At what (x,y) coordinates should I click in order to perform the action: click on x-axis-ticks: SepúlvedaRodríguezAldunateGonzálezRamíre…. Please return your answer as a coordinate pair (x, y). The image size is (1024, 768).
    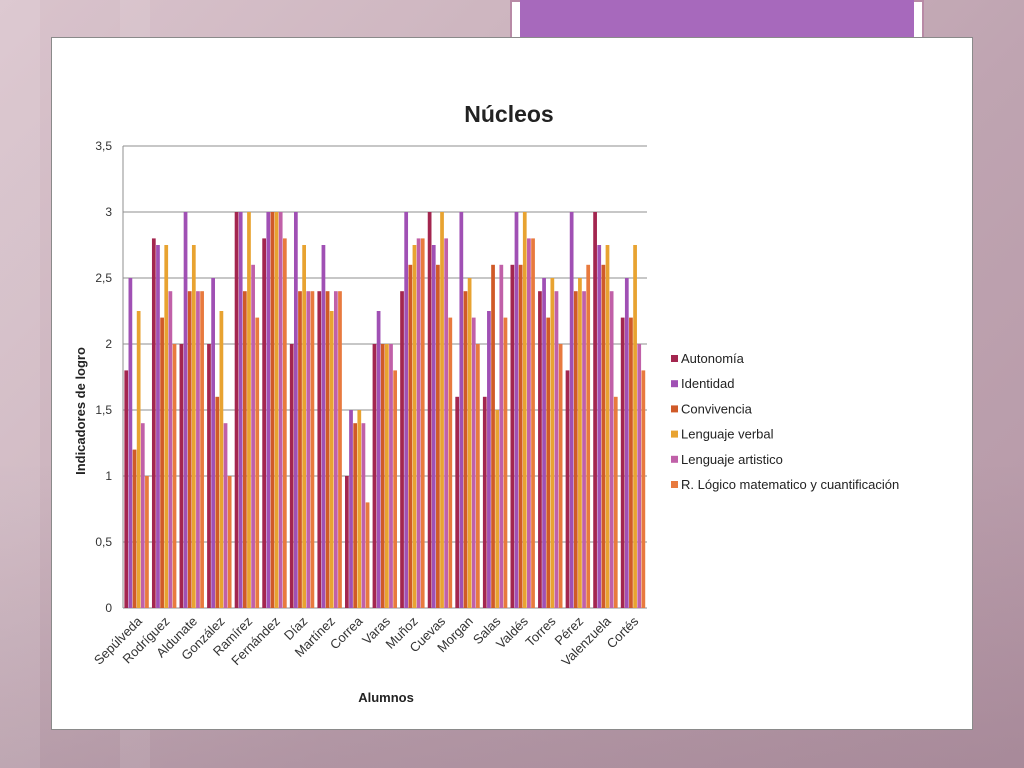
    Looking at the image, I should click on (366, 641).